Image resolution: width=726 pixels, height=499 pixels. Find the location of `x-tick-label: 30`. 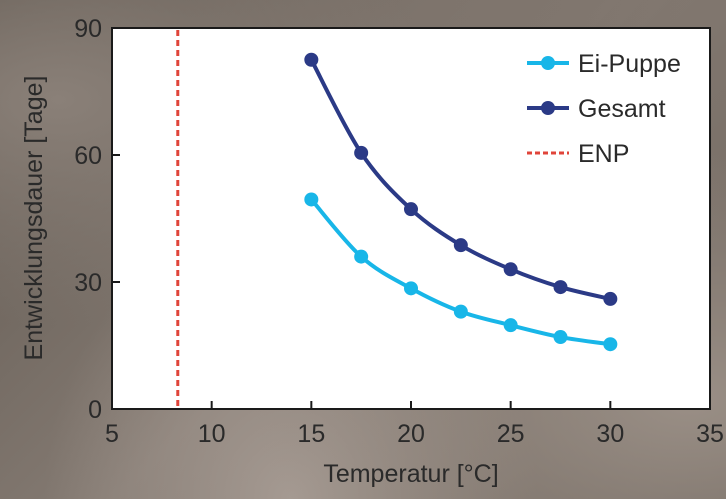

x-tick-label: 30 is located at coordinates (610, 434).